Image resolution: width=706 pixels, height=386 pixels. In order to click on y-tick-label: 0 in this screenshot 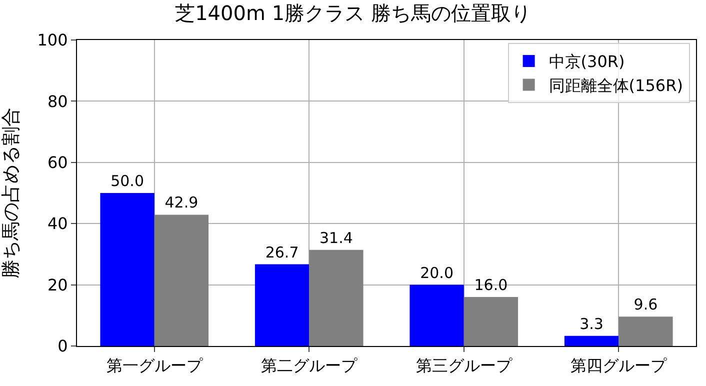, I will do `click(63, 346)`.